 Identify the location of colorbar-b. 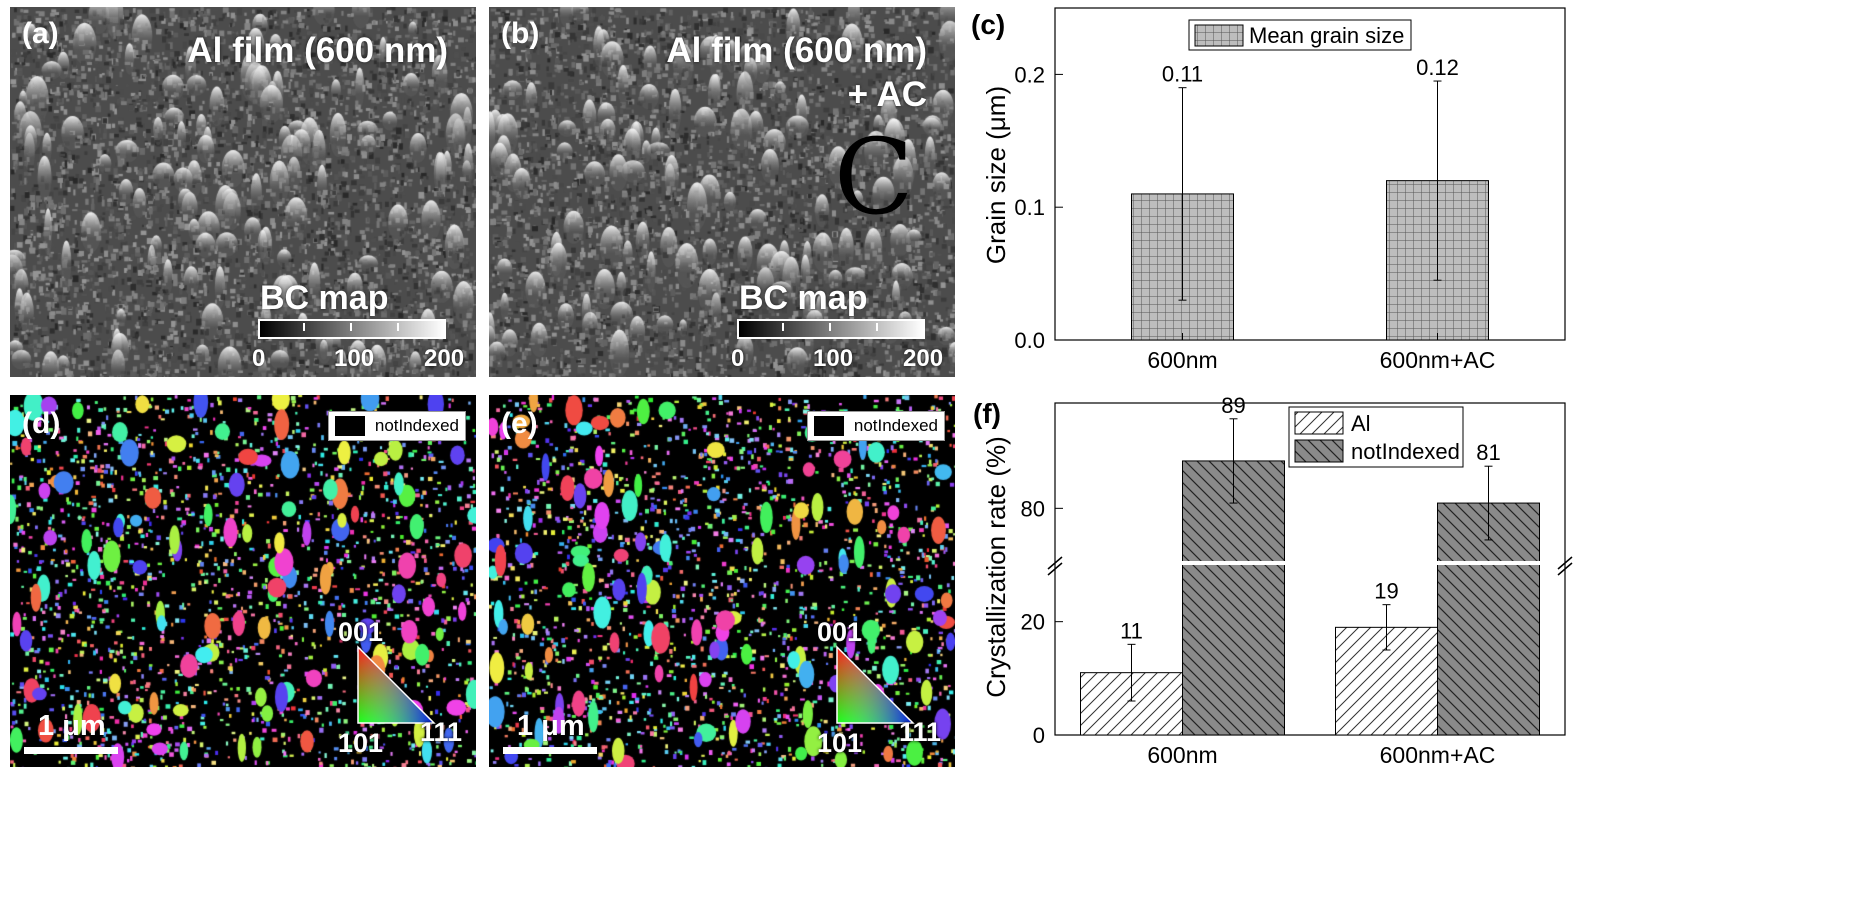
(831, 329).